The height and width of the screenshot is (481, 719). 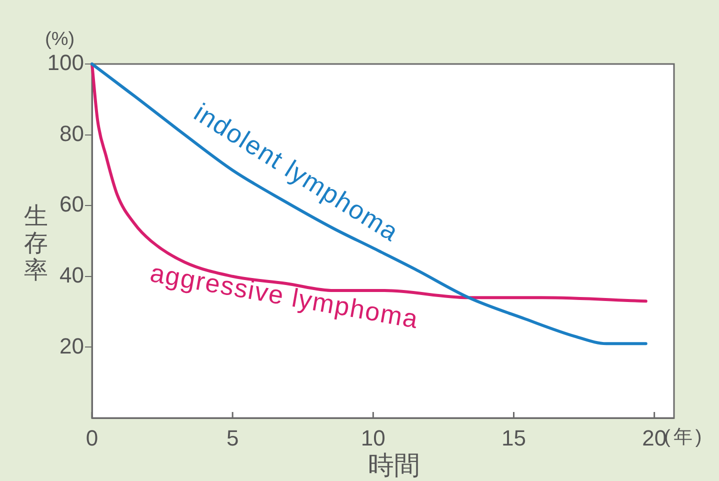 I want to click on x-tick-label: 0, so click(x=92, y=437).